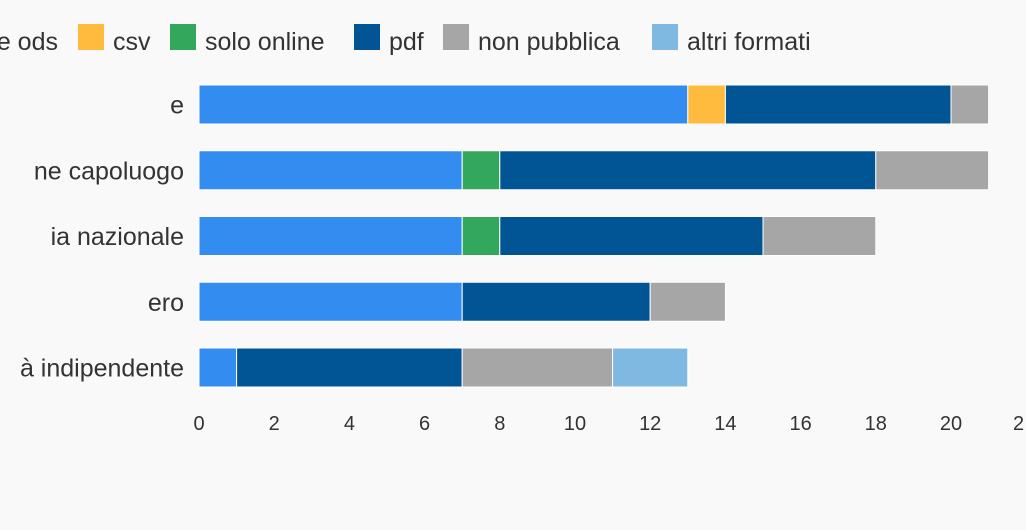 Image resolution: width=1026 pixels, height=530 pixels. Describe the element at coordinates (274, 424) in the screenshot. I see `x-tick-label-1: 2` at that location.